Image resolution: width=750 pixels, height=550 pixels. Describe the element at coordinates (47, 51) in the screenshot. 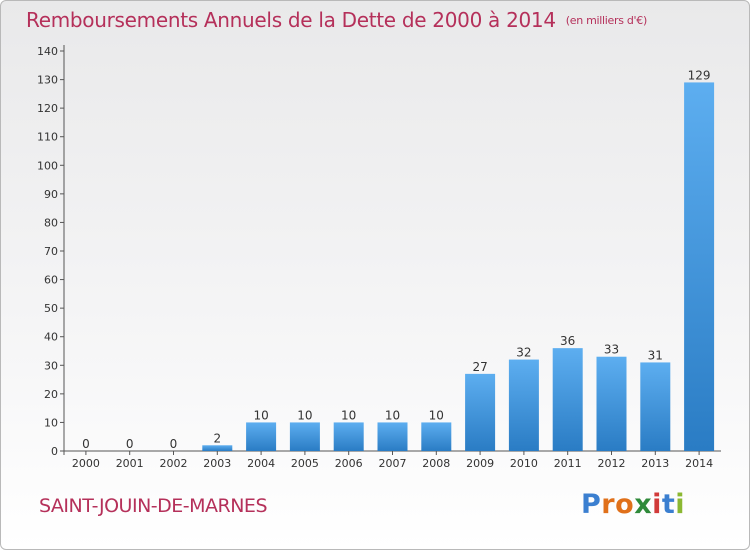

I see `y-tick-label: 140` at that location.